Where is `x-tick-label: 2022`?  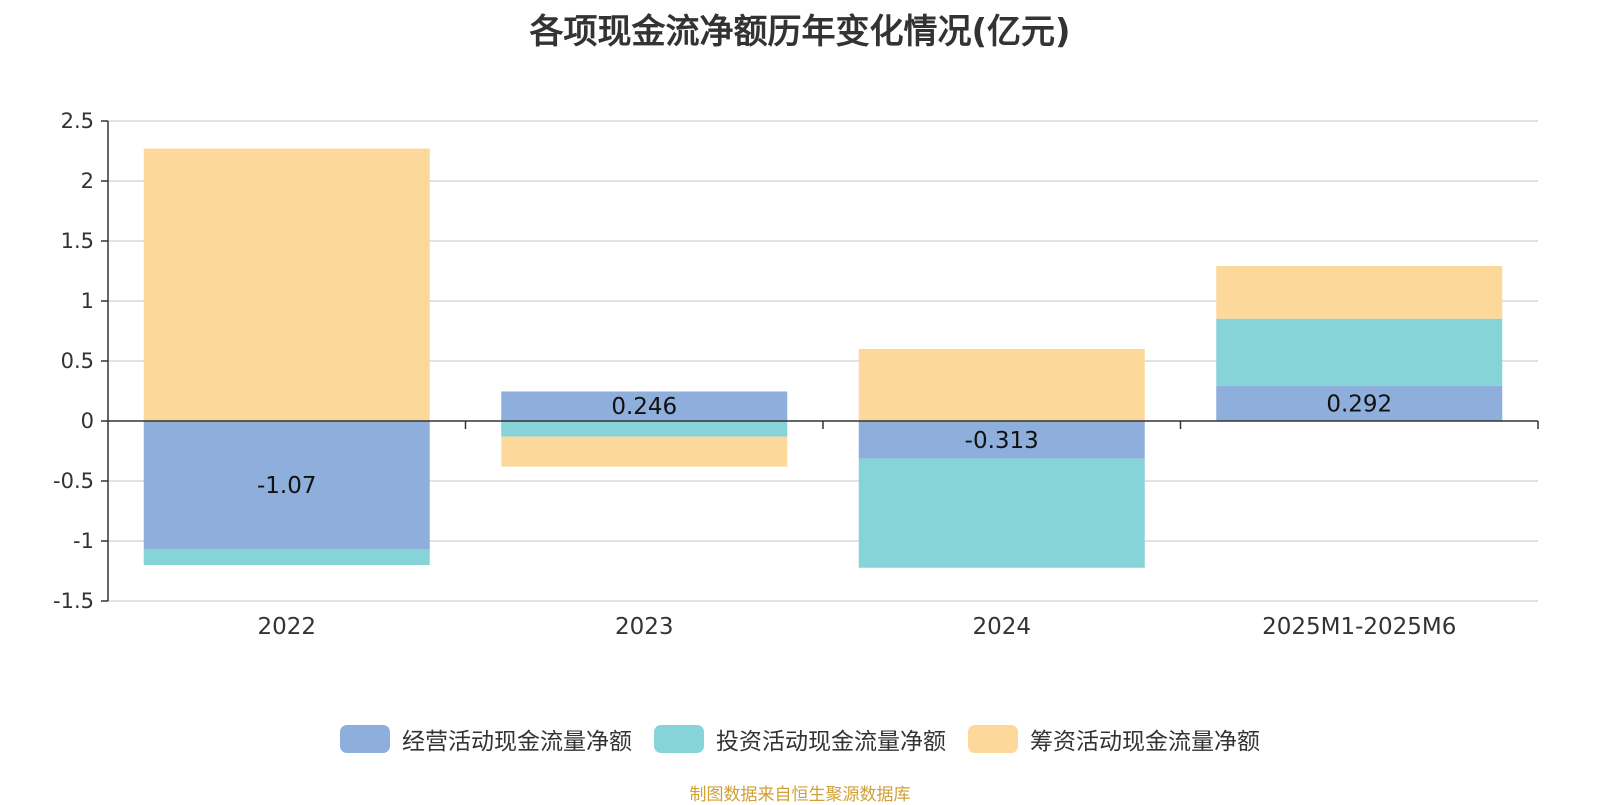
x-tick-label: 2022 is located at coordinates (286, 627).